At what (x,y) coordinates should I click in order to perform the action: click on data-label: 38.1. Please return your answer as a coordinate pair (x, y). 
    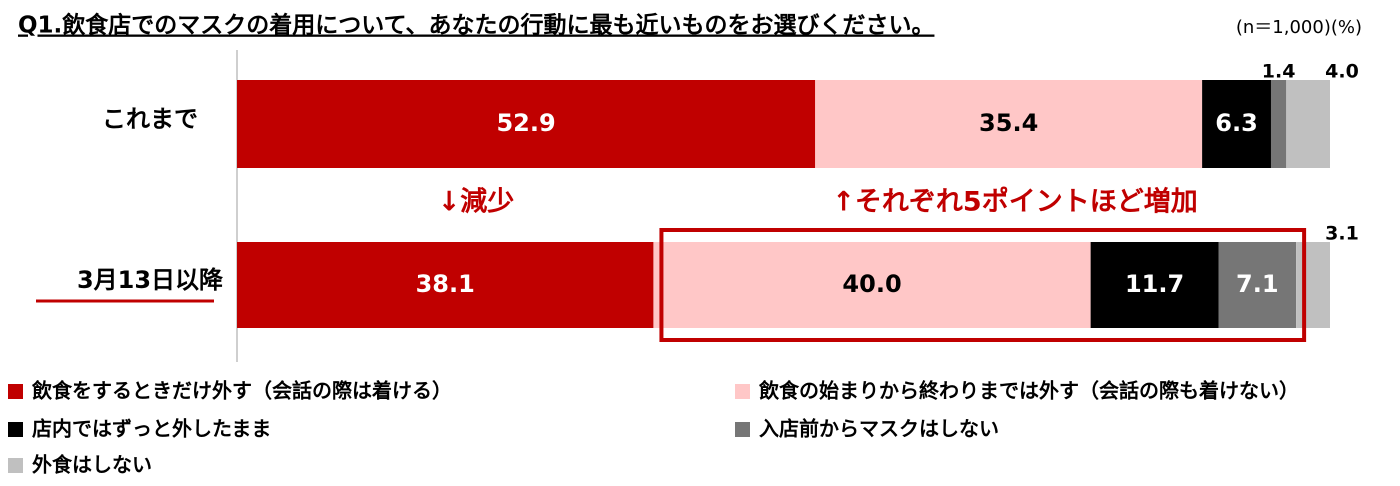
    Looking at the image, I should click on (445, 284).